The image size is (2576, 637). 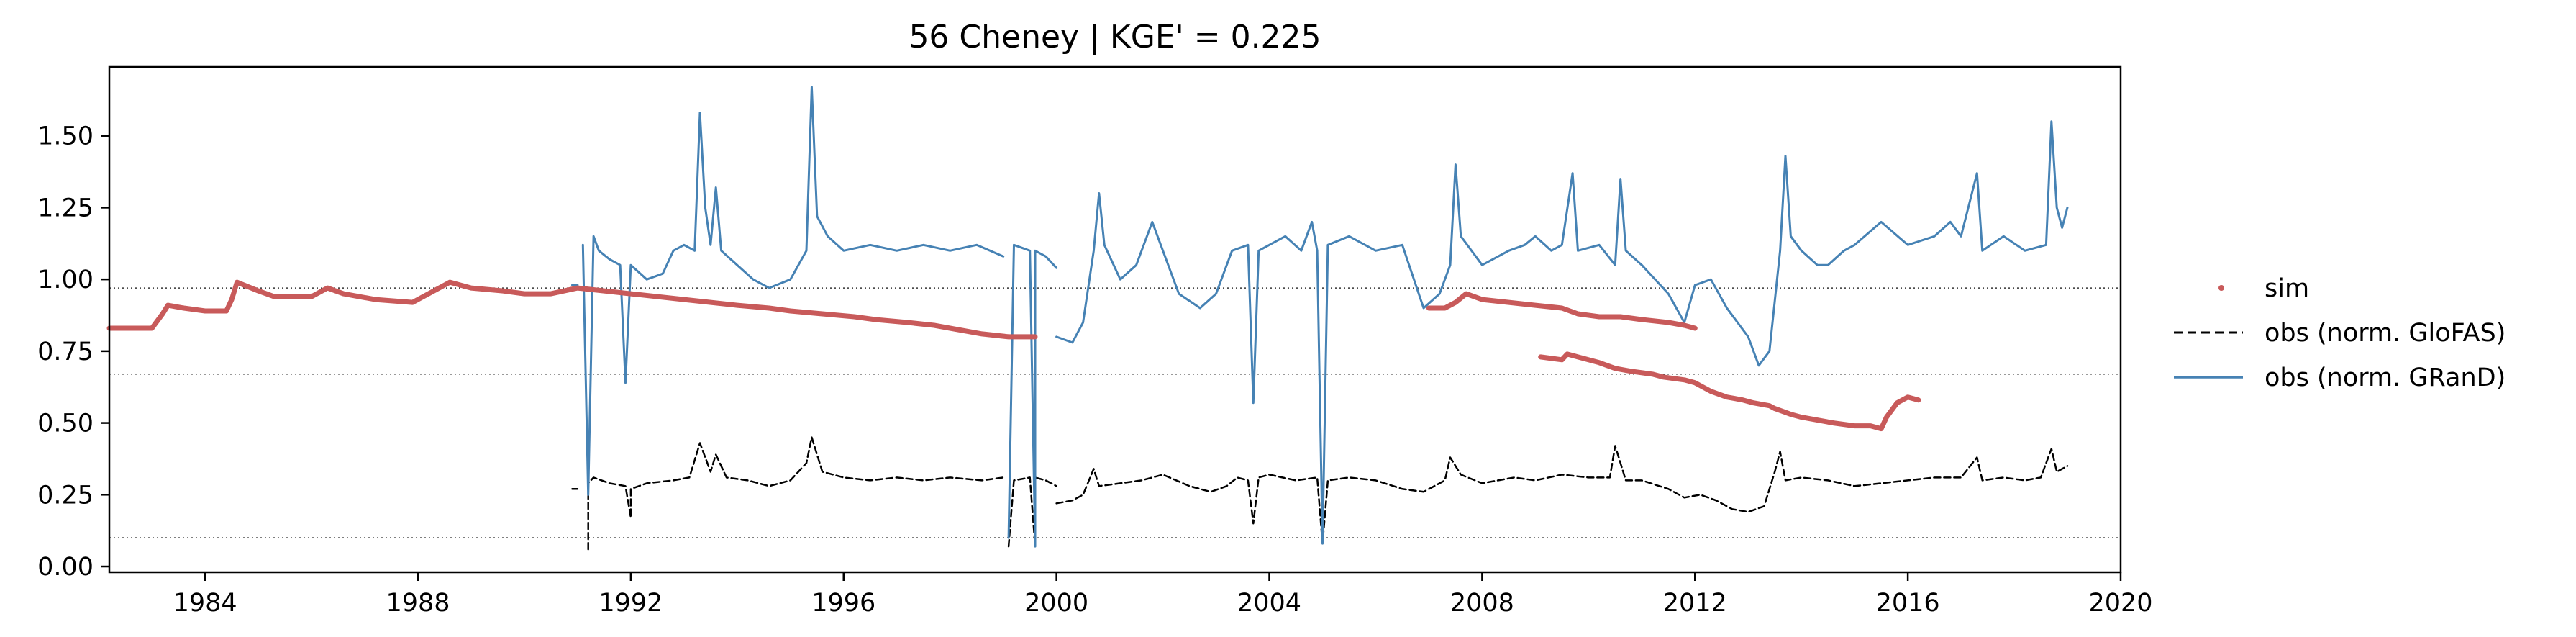 What do you see at coordinates (65, 137) in the screenshot?
I see `y-tick-label: 1.50` at bounding box center [65, 137].